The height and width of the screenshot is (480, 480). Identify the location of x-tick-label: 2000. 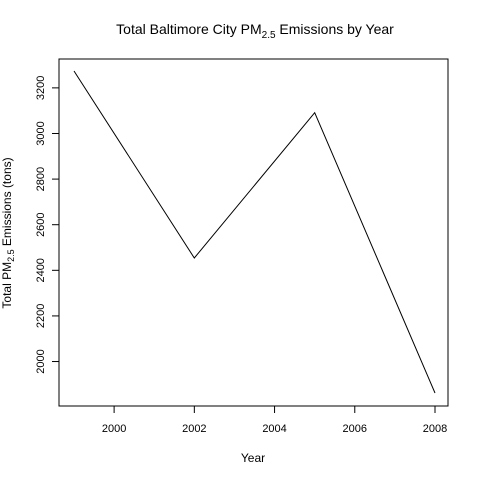
(114, 429).